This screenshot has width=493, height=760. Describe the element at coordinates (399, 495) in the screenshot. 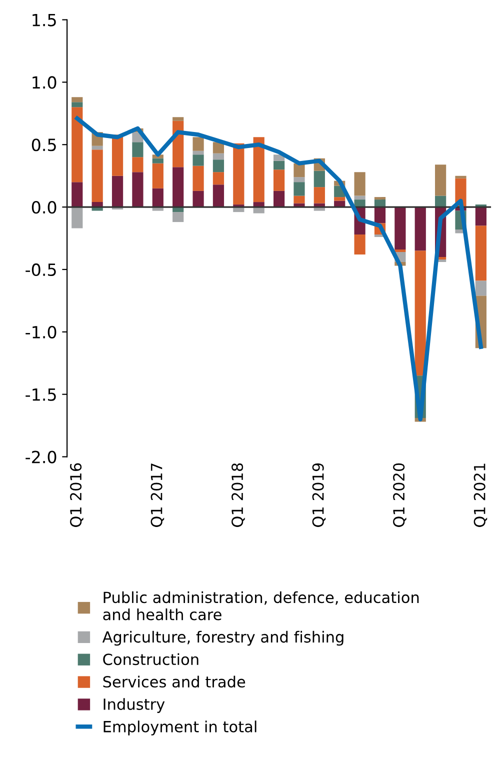

I see `x-tick-label: Q1 2020` at that location.